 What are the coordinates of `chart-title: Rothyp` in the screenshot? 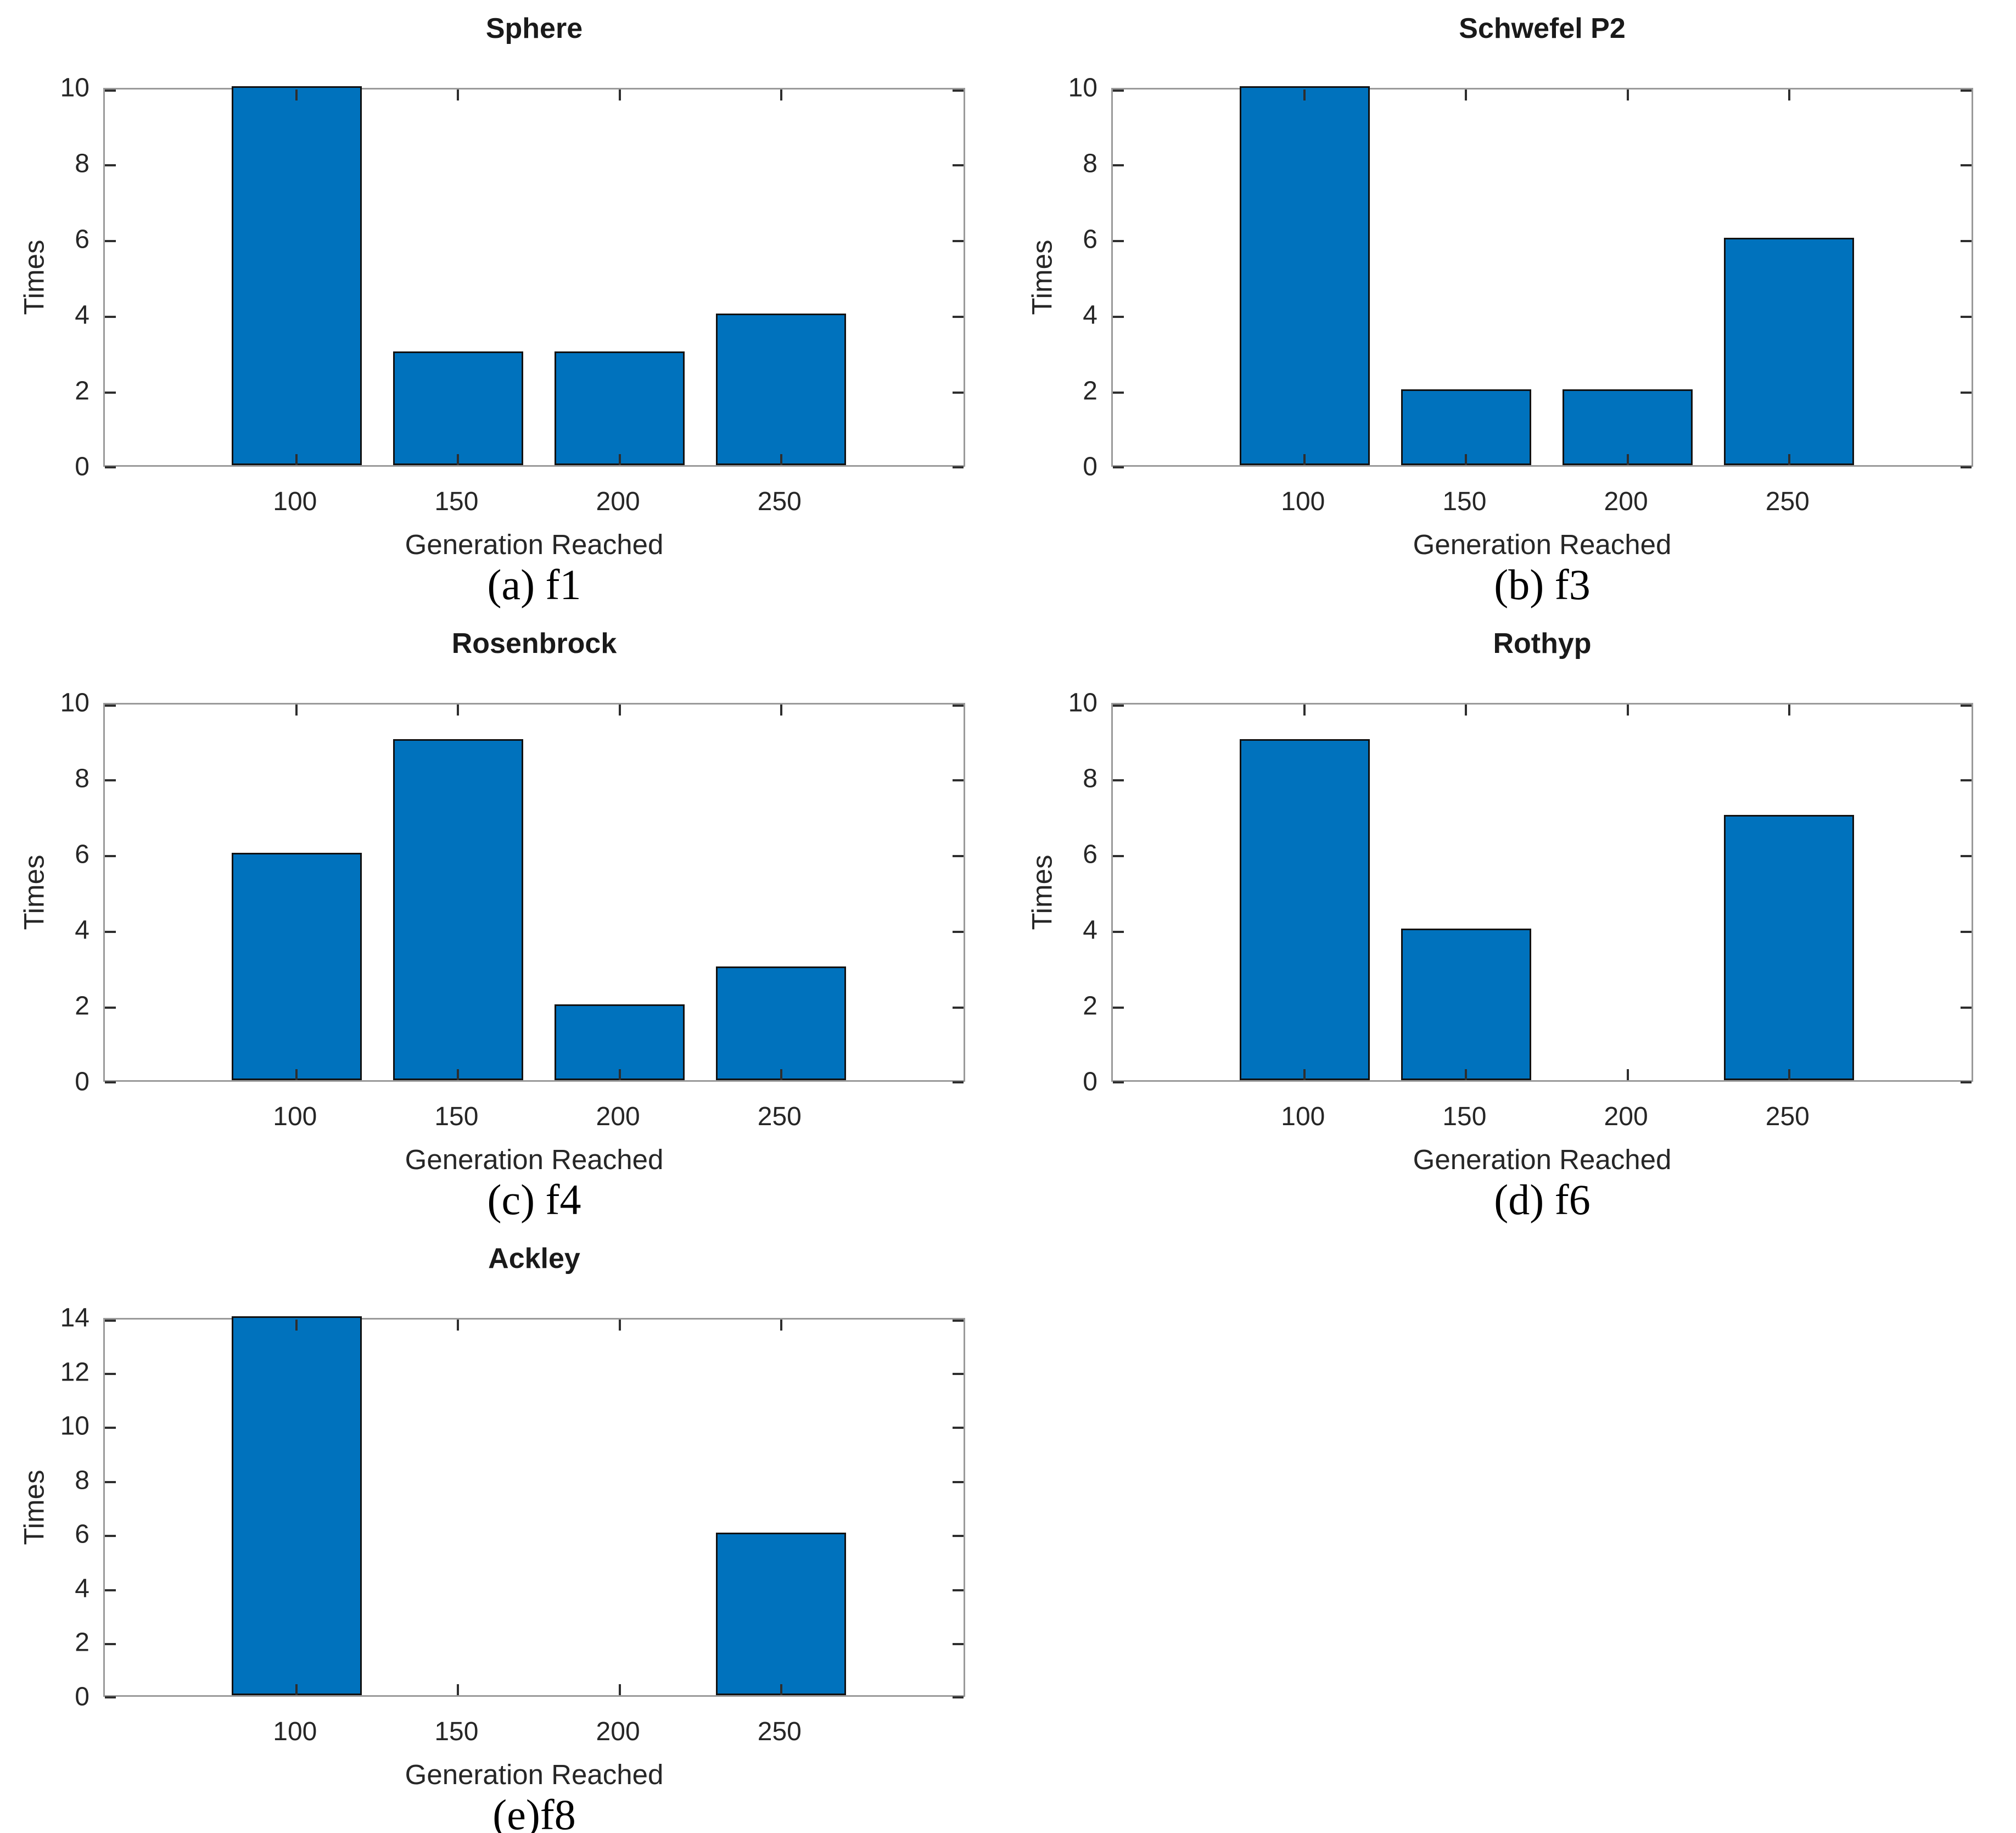 It's located at (1543, 644).